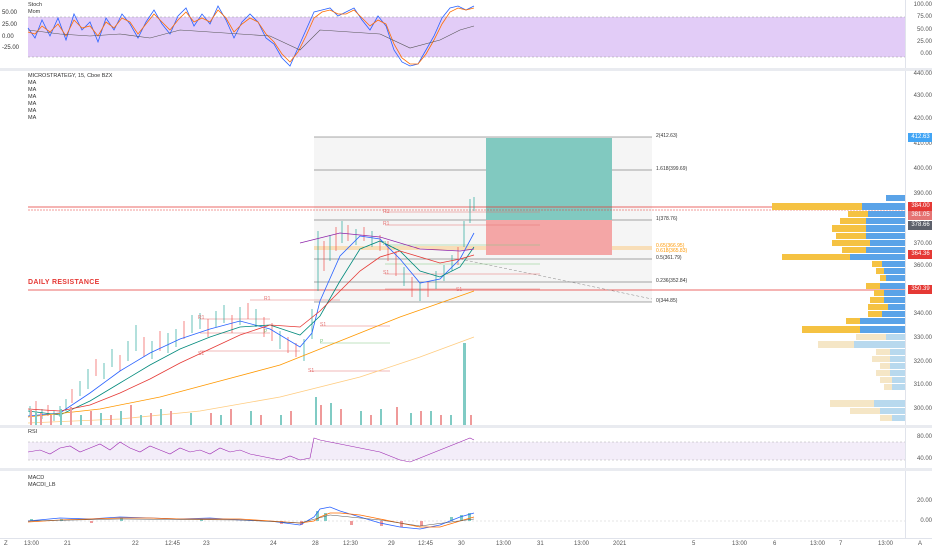 The height and width of the screenshot is (551, 932). I want to click on price-tick: 430.00, so click(922, 96).